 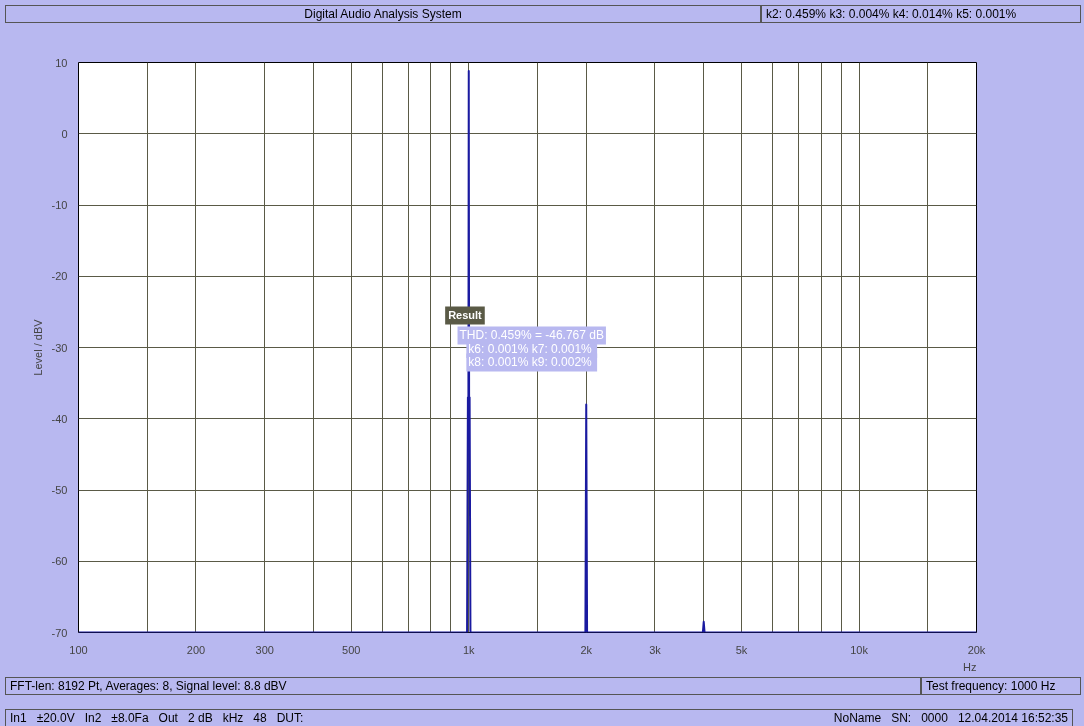 I want to click on text: 48, so click(x=260, y=718).